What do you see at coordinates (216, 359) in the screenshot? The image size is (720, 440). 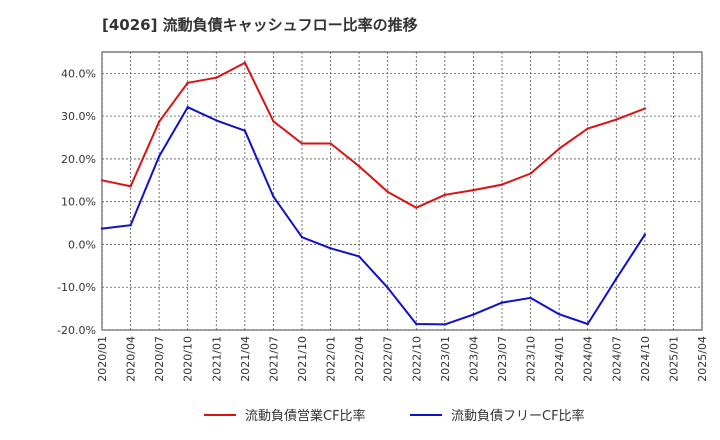 I see `x-tick-label: 2021/01` at bounding box center [216, 359].